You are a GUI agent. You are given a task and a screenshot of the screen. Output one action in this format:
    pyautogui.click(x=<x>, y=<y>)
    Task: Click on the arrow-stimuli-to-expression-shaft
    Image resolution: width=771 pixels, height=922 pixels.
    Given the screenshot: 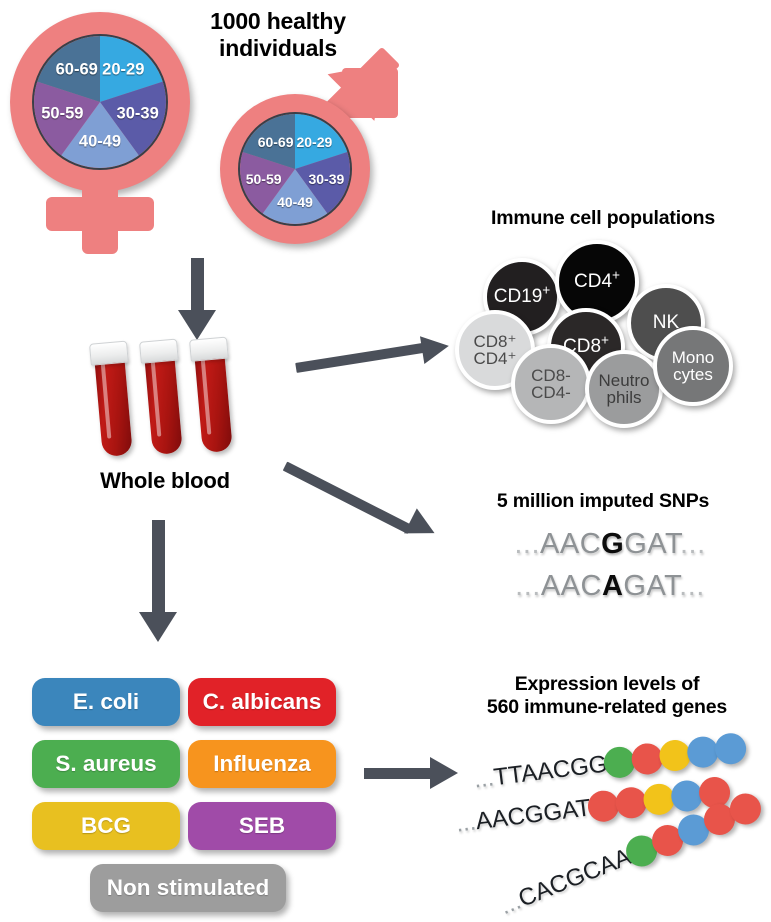 What is the action you would take?
    pyautogui.click(x=398, y=773)
    